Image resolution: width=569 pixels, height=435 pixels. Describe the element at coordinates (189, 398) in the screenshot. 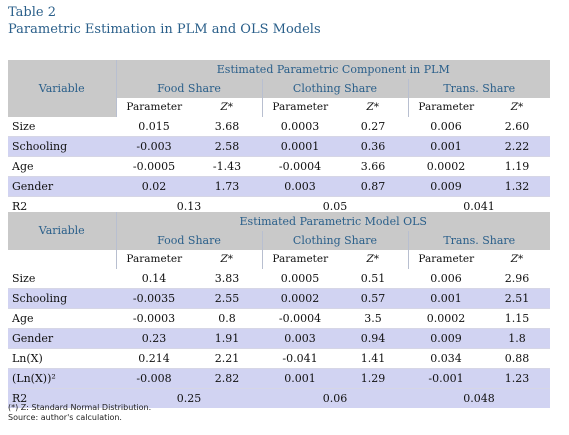

I see `r2-food: 0.25` at that location.